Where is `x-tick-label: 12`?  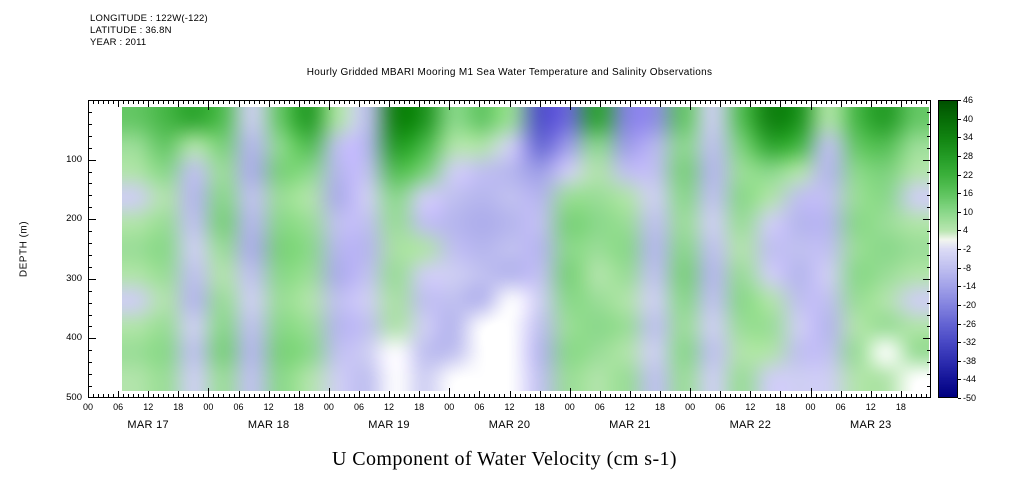 x-tick-label: 12 is located at coordinates (870, 407).